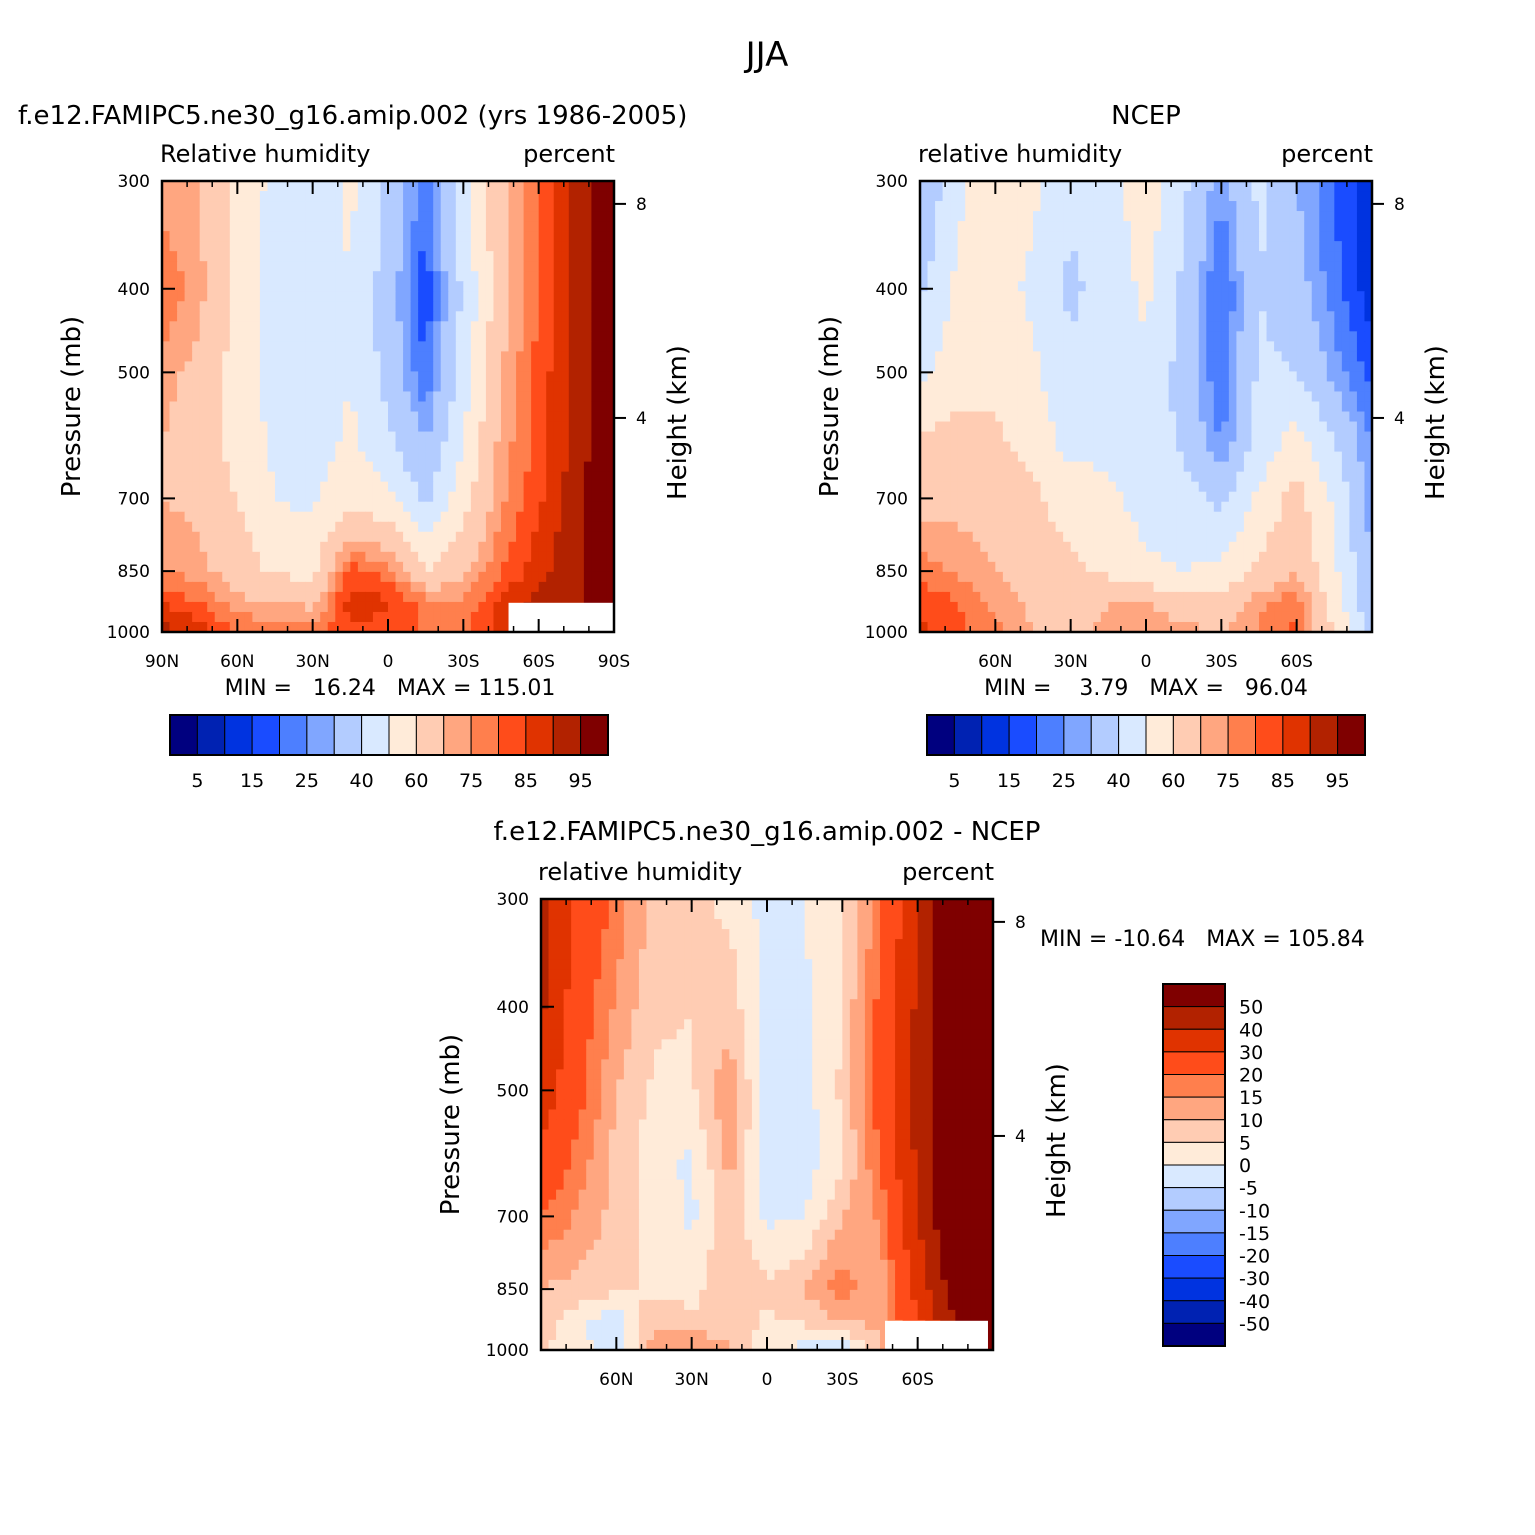 The width and height of the screenshot is (1535, 1535). What do you see at coordinates (1146, 407) in the screenshot?
I see `plot1-field` at bounding box center [1146, 407].